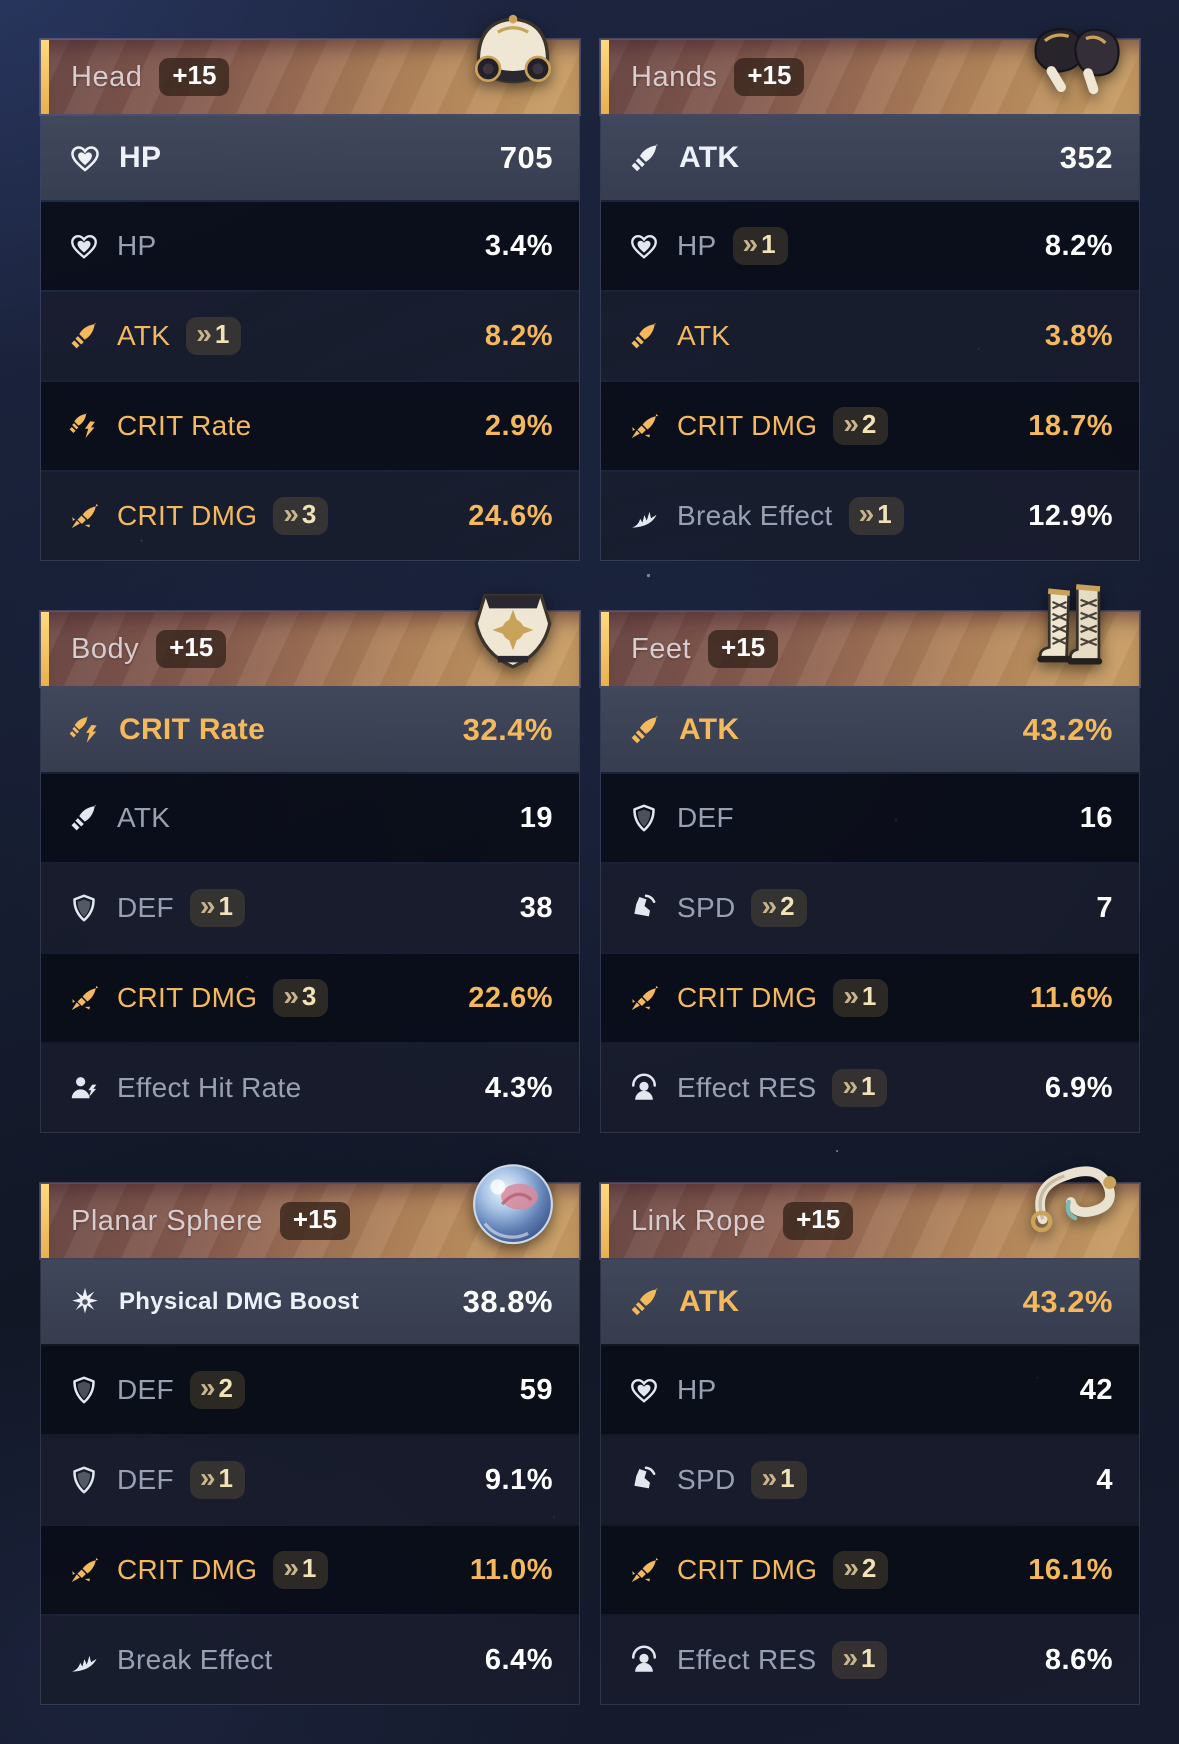  Describe the element at coordinates (140, 157) in the screenshot. I see `main-stat-label: HP` at that location.